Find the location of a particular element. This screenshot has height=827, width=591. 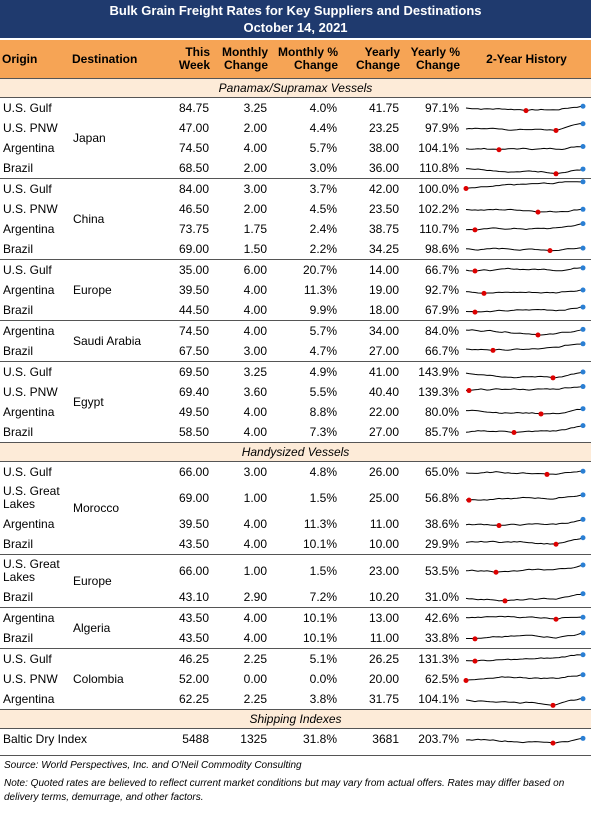

destination: China is located at coordinates (115, 219).